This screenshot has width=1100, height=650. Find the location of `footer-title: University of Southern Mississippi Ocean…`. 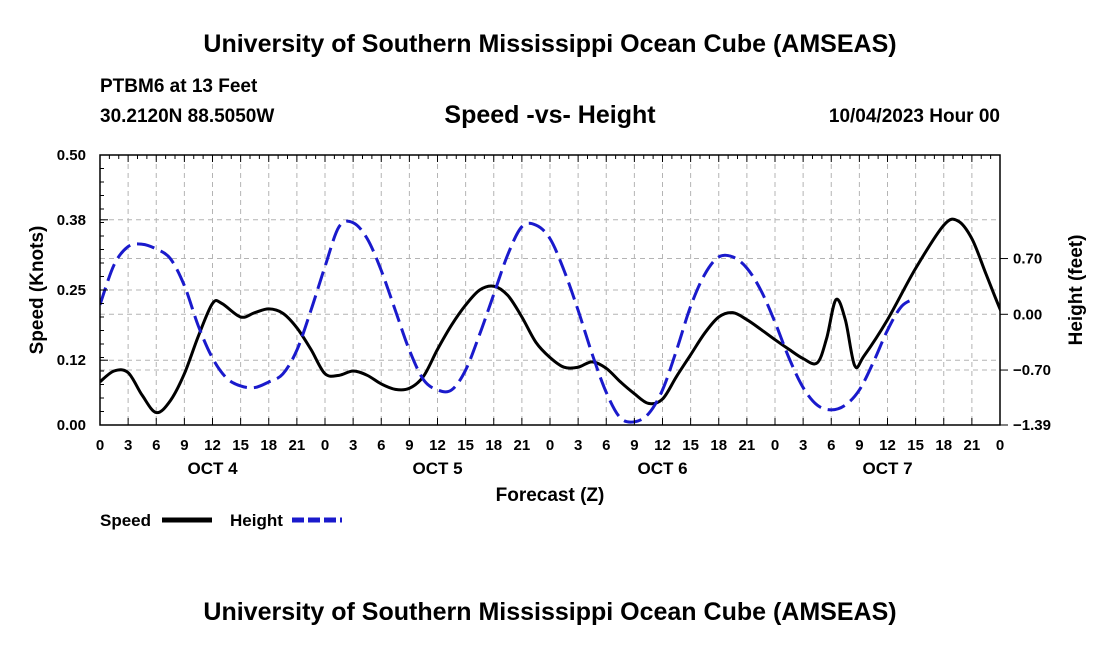

footer-title: University of Southern Mississippi Ocean… is located at coordinates (550, 612).